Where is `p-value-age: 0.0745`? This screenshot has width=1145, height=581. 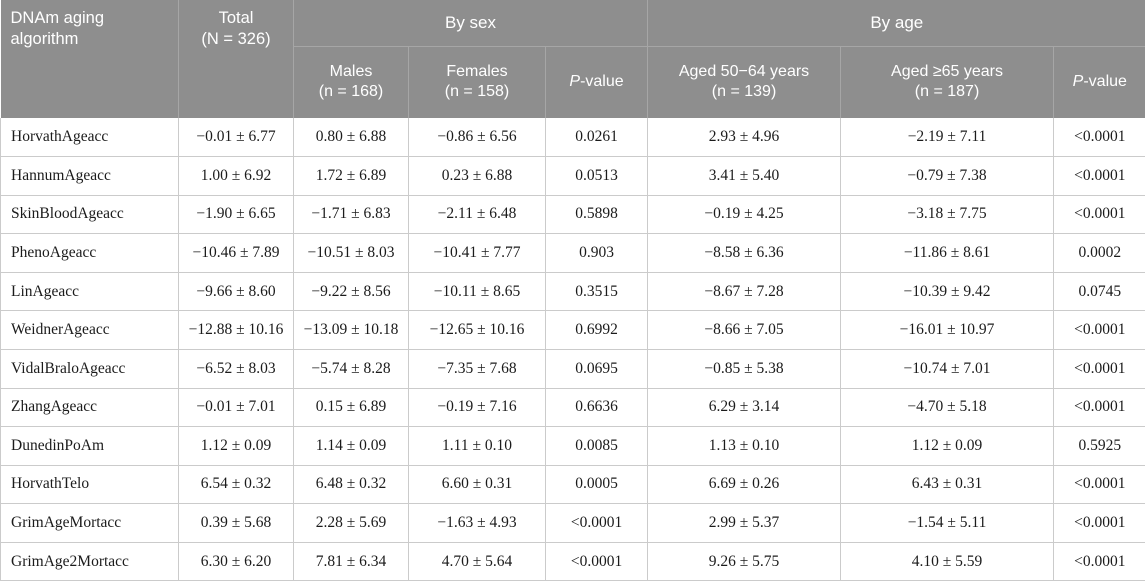 p-value-age: 0.0745 is located at coordinates (1099, 291).